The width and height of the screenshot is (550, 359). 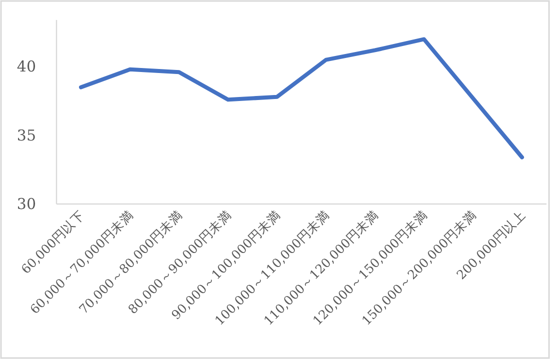 I want to click on y-tick-label: 30, so click(x=26, y=204).